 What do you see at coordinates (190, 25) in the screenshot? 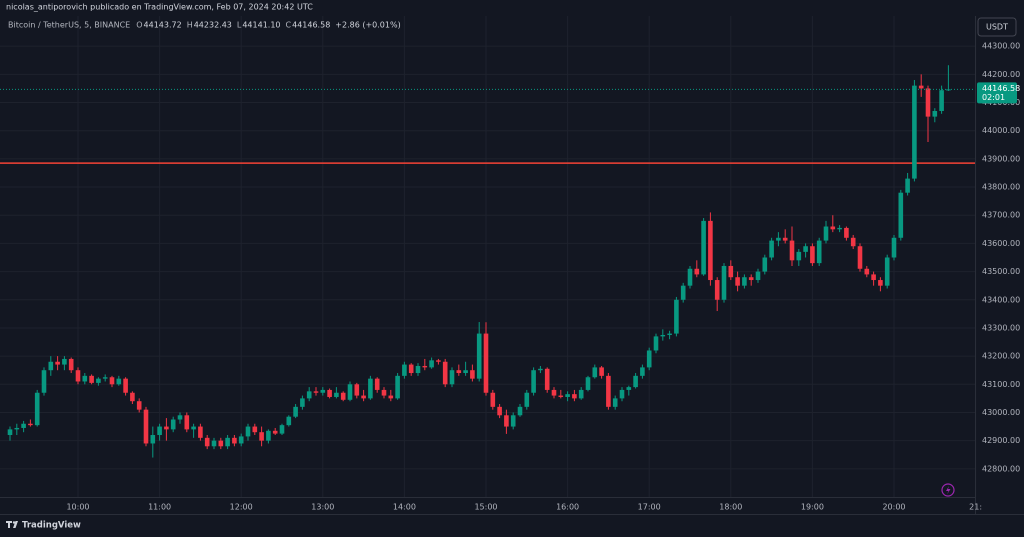
I see `legend-key: H` at bounding box center [190, 25].